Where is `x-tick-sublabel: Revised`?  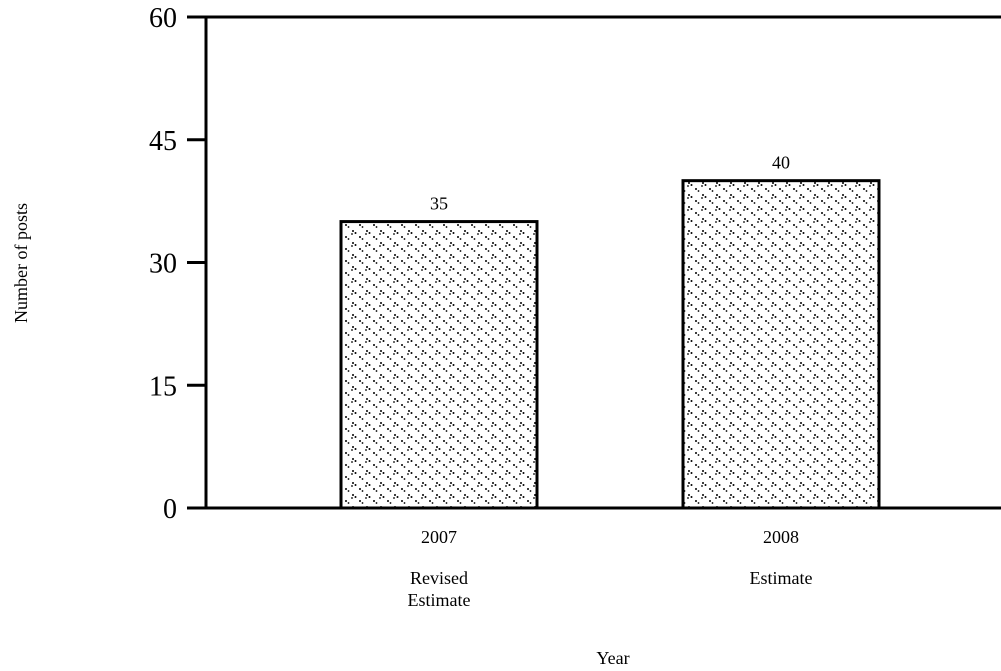
x-tick-sublabel: Revised is located at coordinates (439, 578).